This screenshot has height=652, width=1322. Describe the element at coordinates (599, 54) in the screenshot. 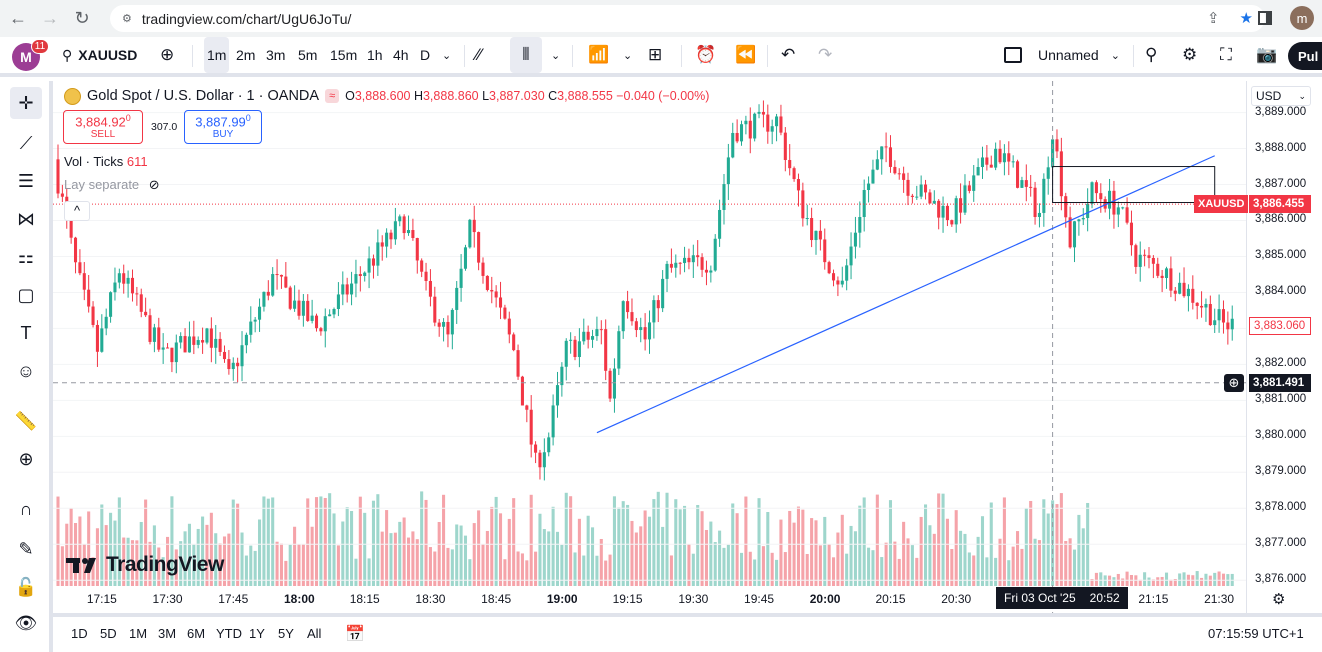

I see `indicators-icon: 📶` at that location.